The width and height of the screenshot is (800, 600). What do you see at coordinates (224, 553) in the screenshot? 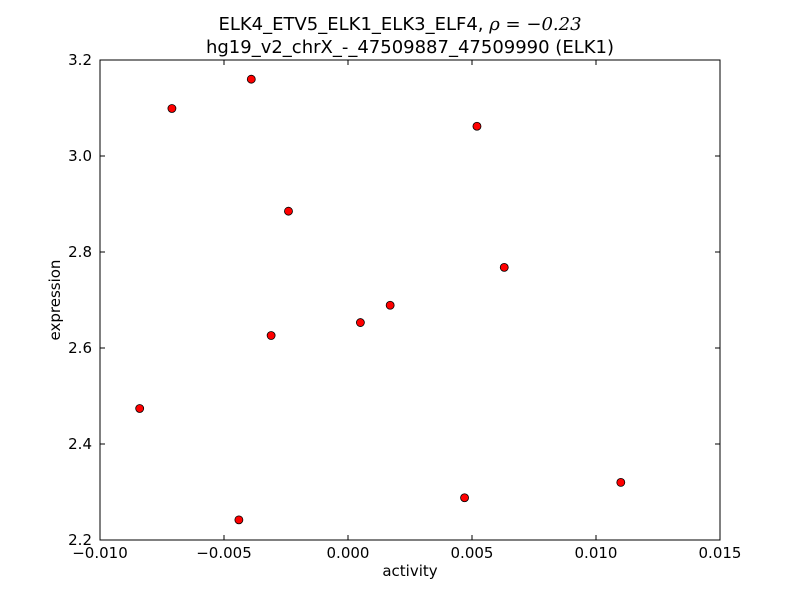
I see `x-tick-label: −0.005` at bounding box center [224, 553].